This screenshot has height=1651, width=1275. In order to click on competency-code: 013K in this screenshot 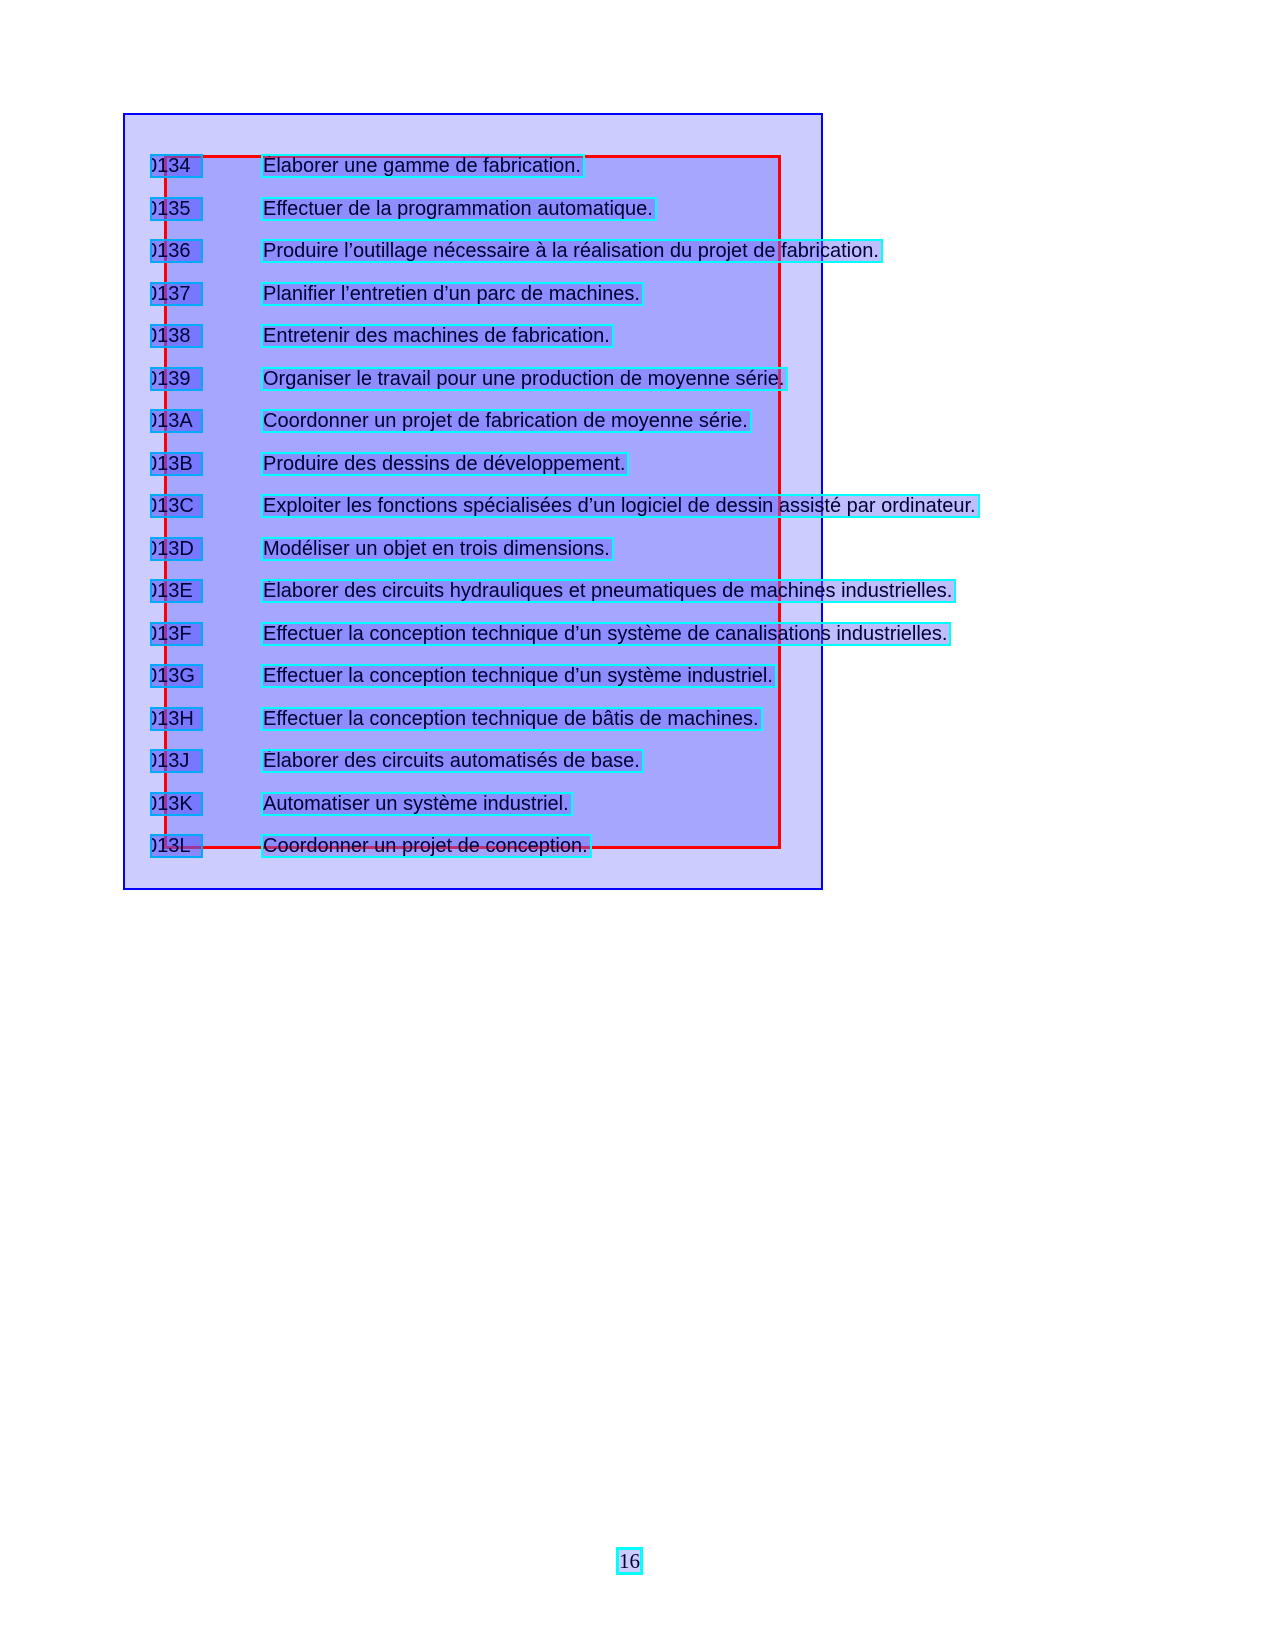, I will do `click(176, 803)`.